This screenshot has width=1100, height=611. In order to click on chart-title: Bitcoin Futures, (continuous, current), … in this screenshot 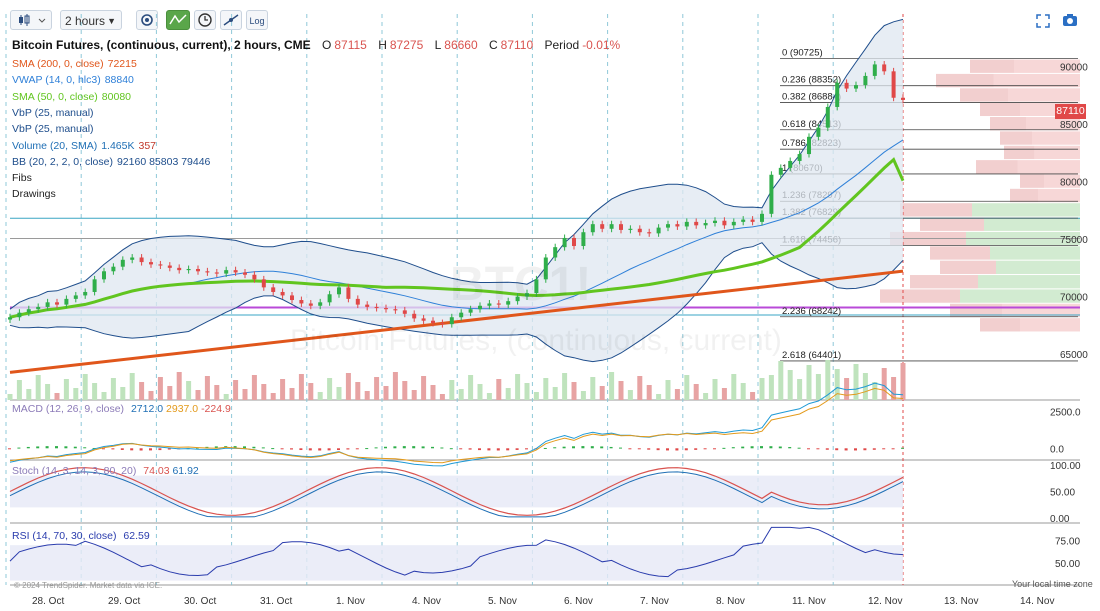, I will do `click(161, 45)`.